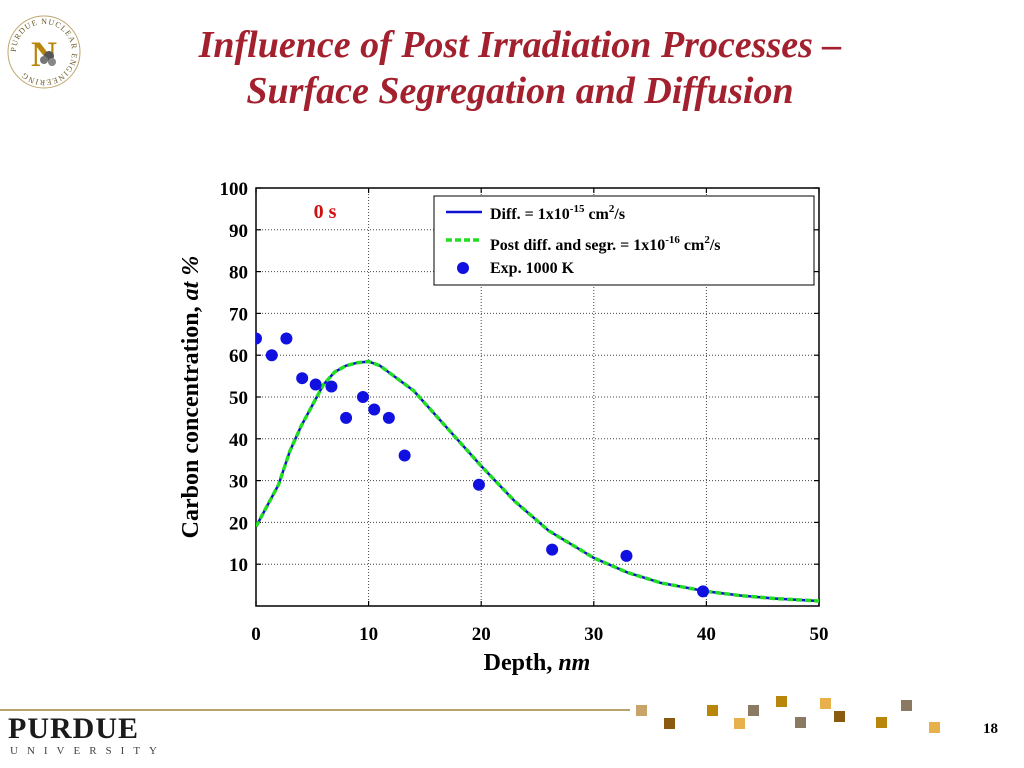 The image size is (1024, 768). Describe the element at coordinates (256, 634) in the screenshot. I see `x-tick-label: 0` at that location.